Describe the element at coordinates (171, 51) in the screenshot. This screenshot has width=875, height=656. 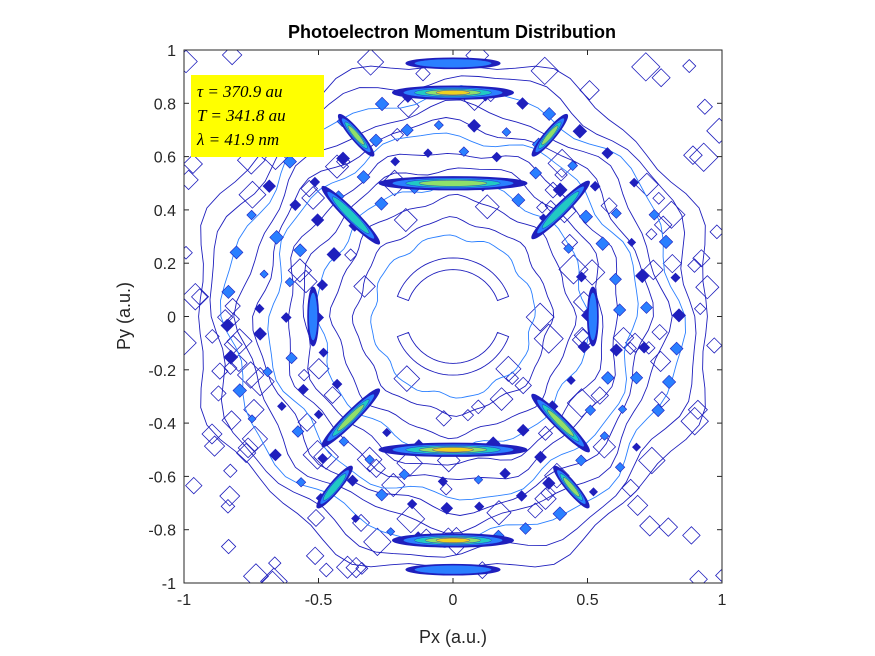
I see `y-tick-label: 1` at that location.